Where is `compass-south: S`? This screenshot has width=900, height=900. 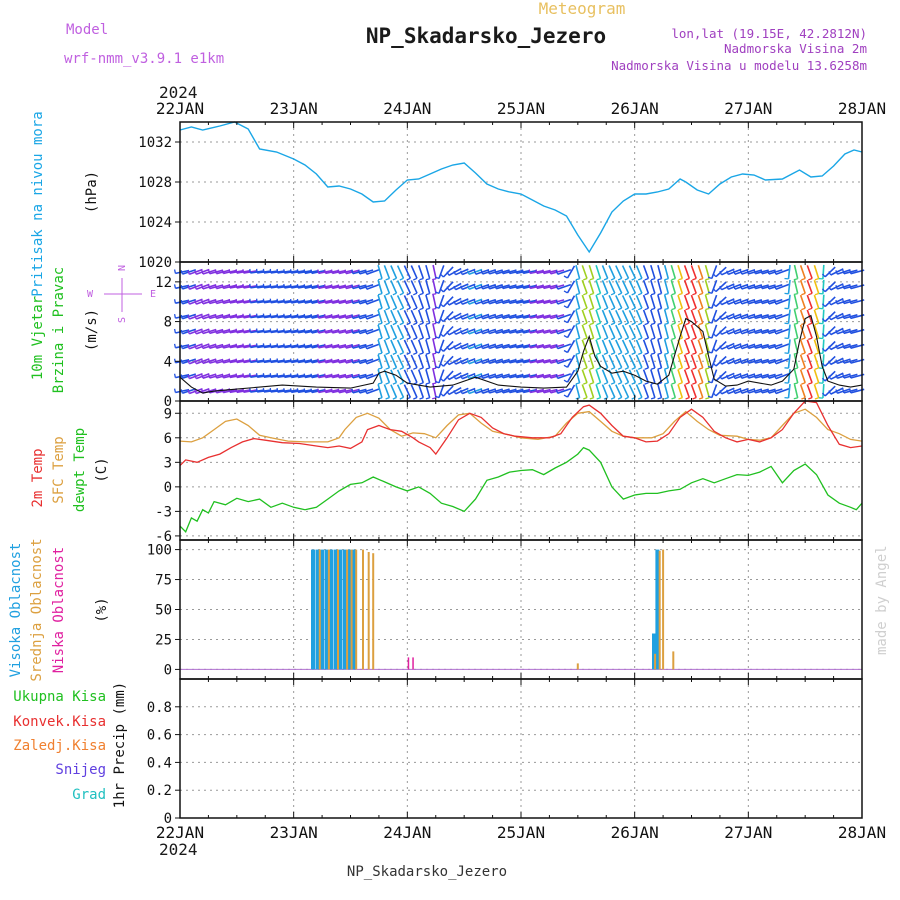 compass-south: S is located at coordinates (122, 320).